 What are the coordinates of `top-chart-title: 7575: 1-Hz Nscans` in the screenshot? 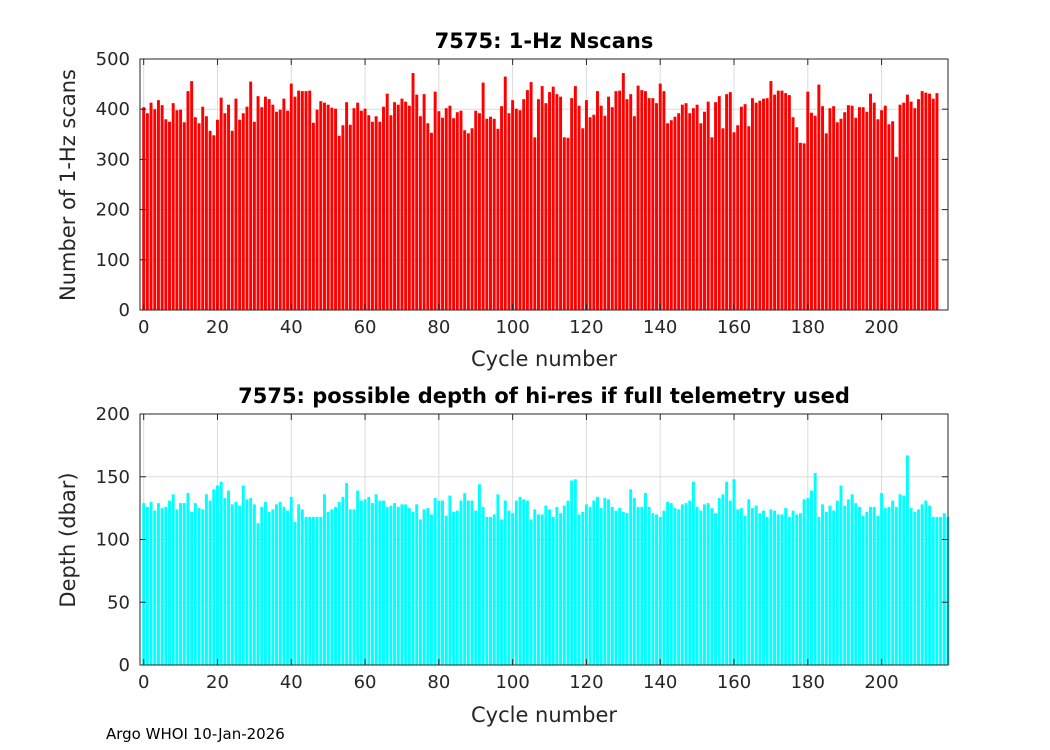 It's located at (544, 41).